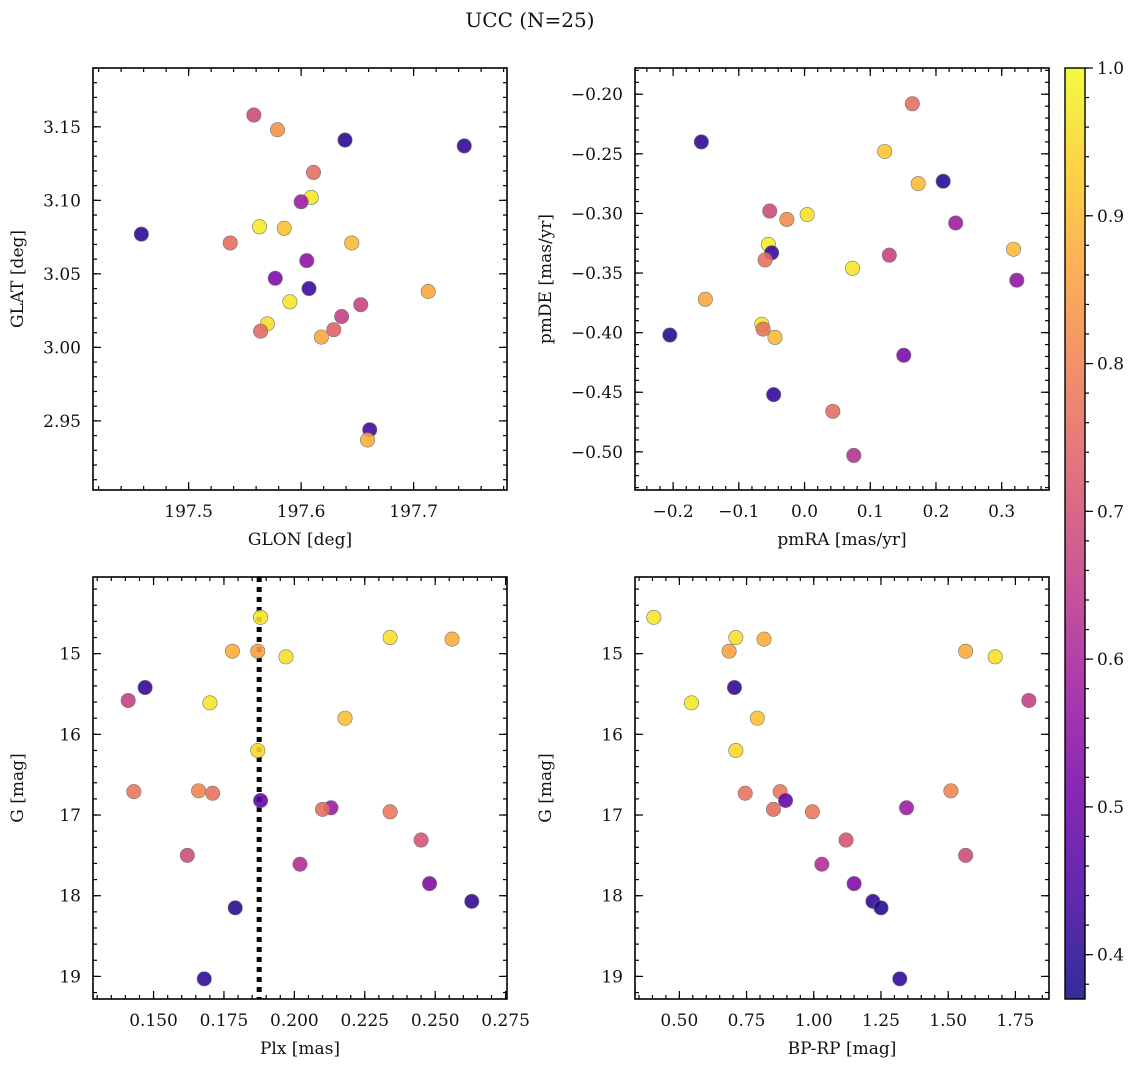 Image resolution: width=1136 pixels, height=1067 pixels. Describe the element at coordinates (300, 540) in the screenshot. I see `x-axis-label: GLON [deg]` at that location.